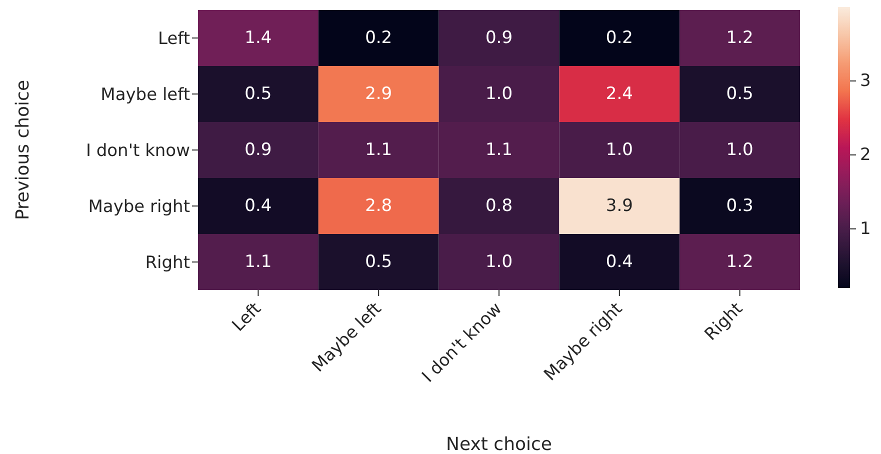  I want to click on color-bar-label: 3, so click(865, 80).